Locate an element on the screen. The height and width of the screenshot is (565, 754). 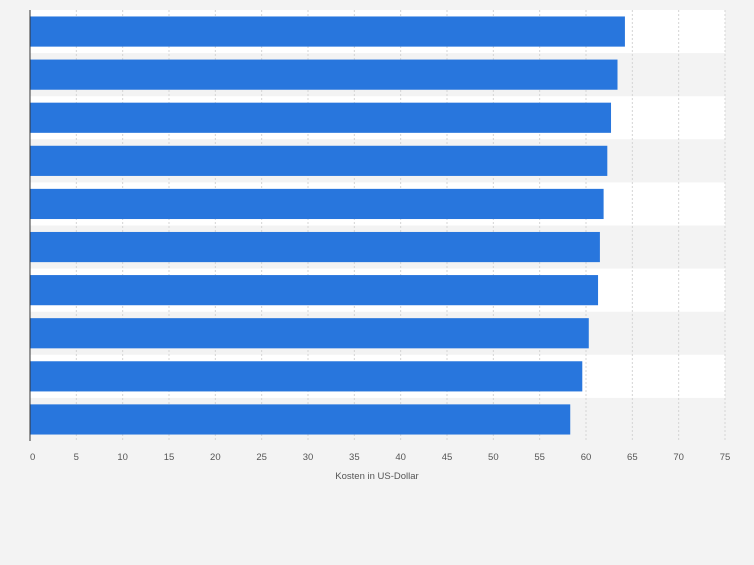
x-tick-label: 50 is located at coordinates (493, 457).